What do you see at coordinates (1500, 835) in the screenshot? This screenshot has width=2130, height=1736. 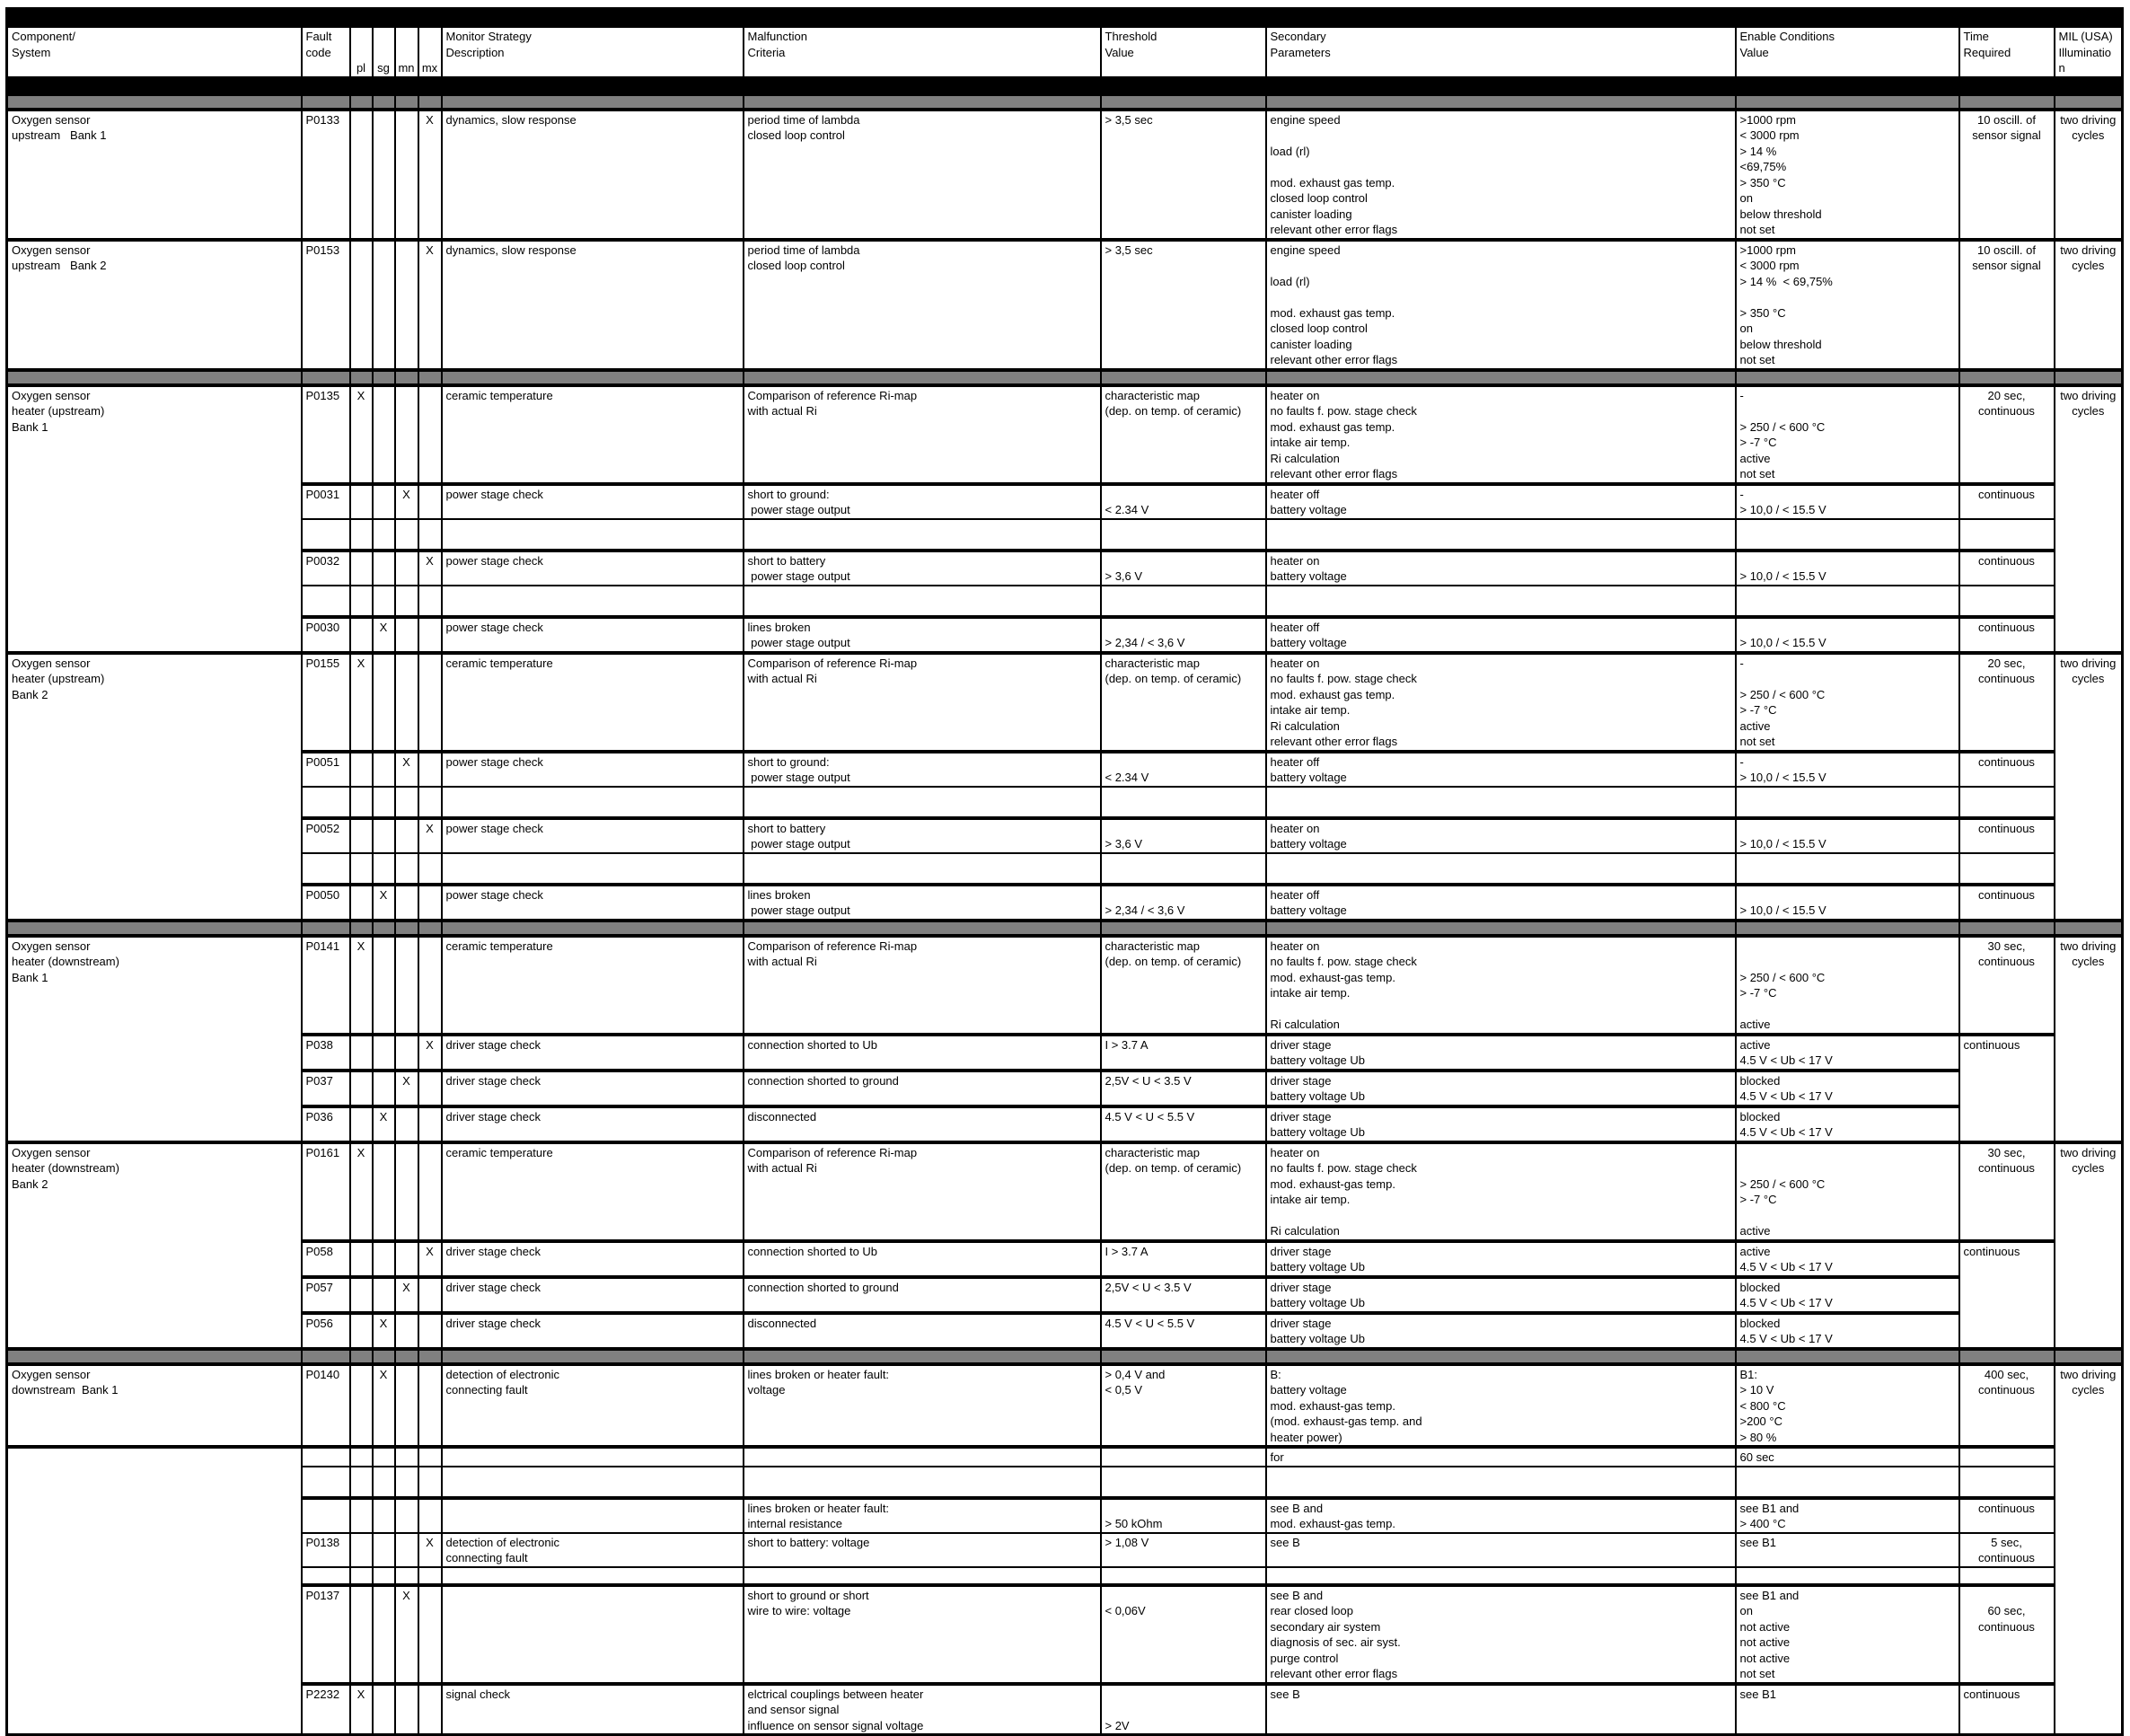 I see `secondary-cell: heater on battery voltage` at bounding box center [1500, 835].